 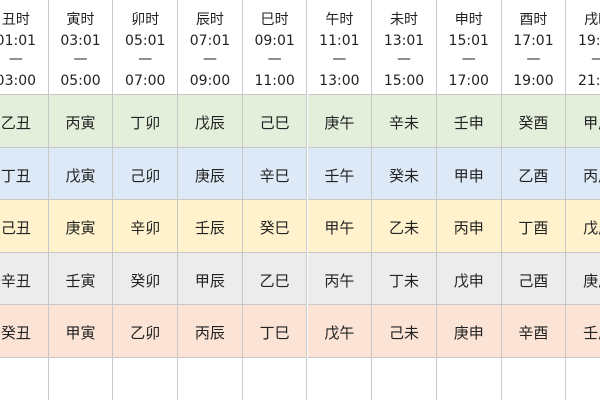 I want to click on table-cell: 丙申, so click(x=469, y=226).